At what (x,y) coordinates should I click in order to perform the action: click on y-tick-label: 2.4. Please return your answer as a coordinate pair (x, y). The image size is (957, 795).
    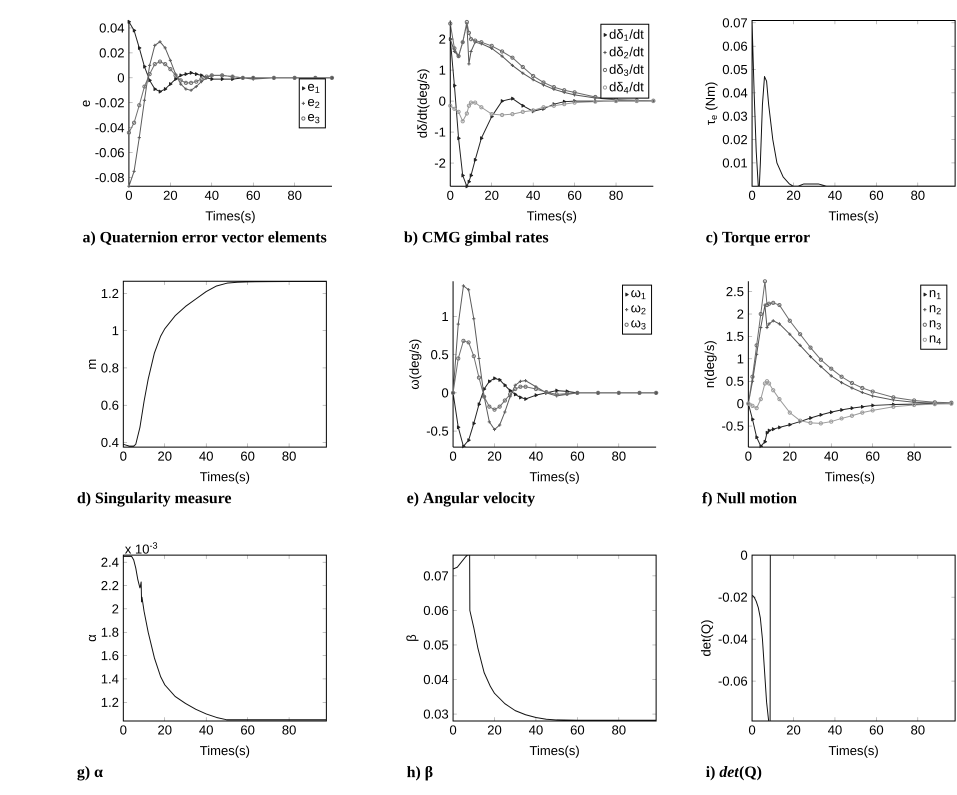
    Looking at the image, I should click on (110, 562).